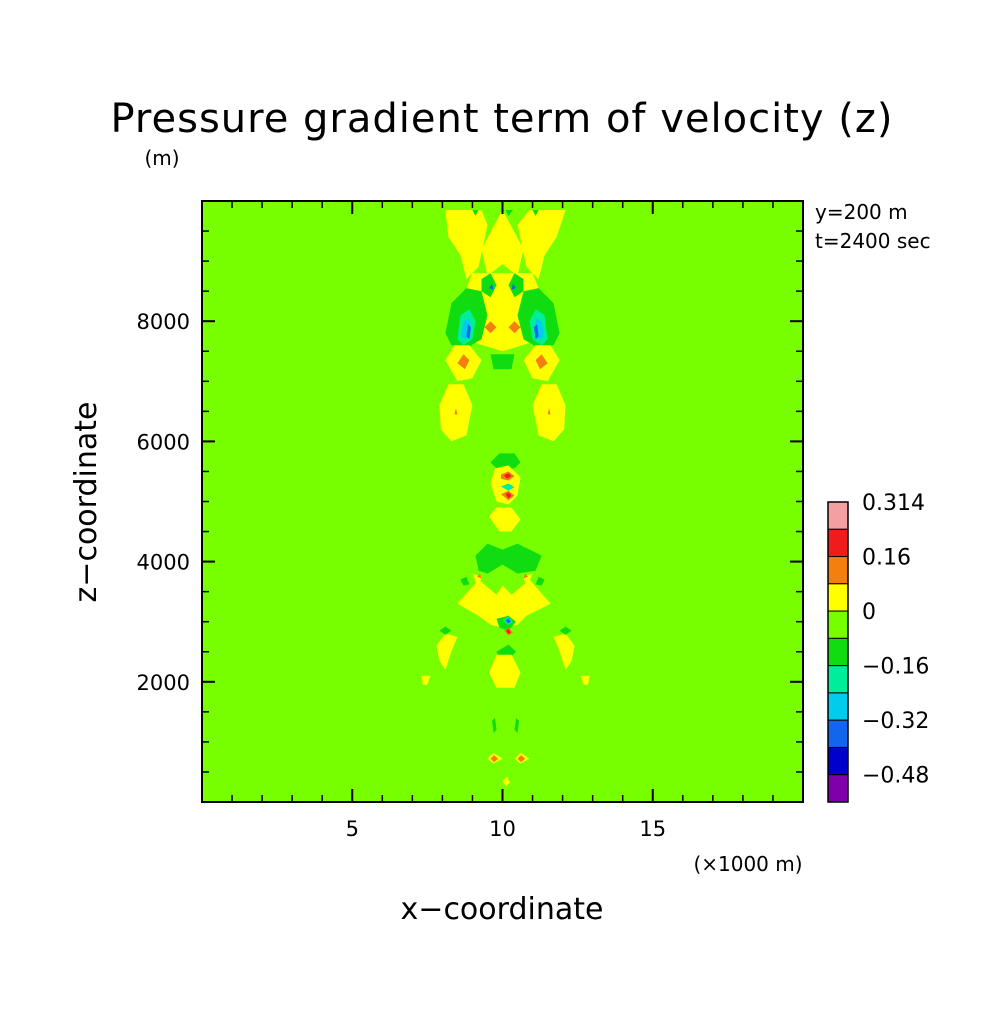 This screenshot has width=1004, height=1009. What do you see at coordinates (873, 241) in the screenshot?
I see `annotation-time: t=2400 sec` at bounding box center [873, 241].